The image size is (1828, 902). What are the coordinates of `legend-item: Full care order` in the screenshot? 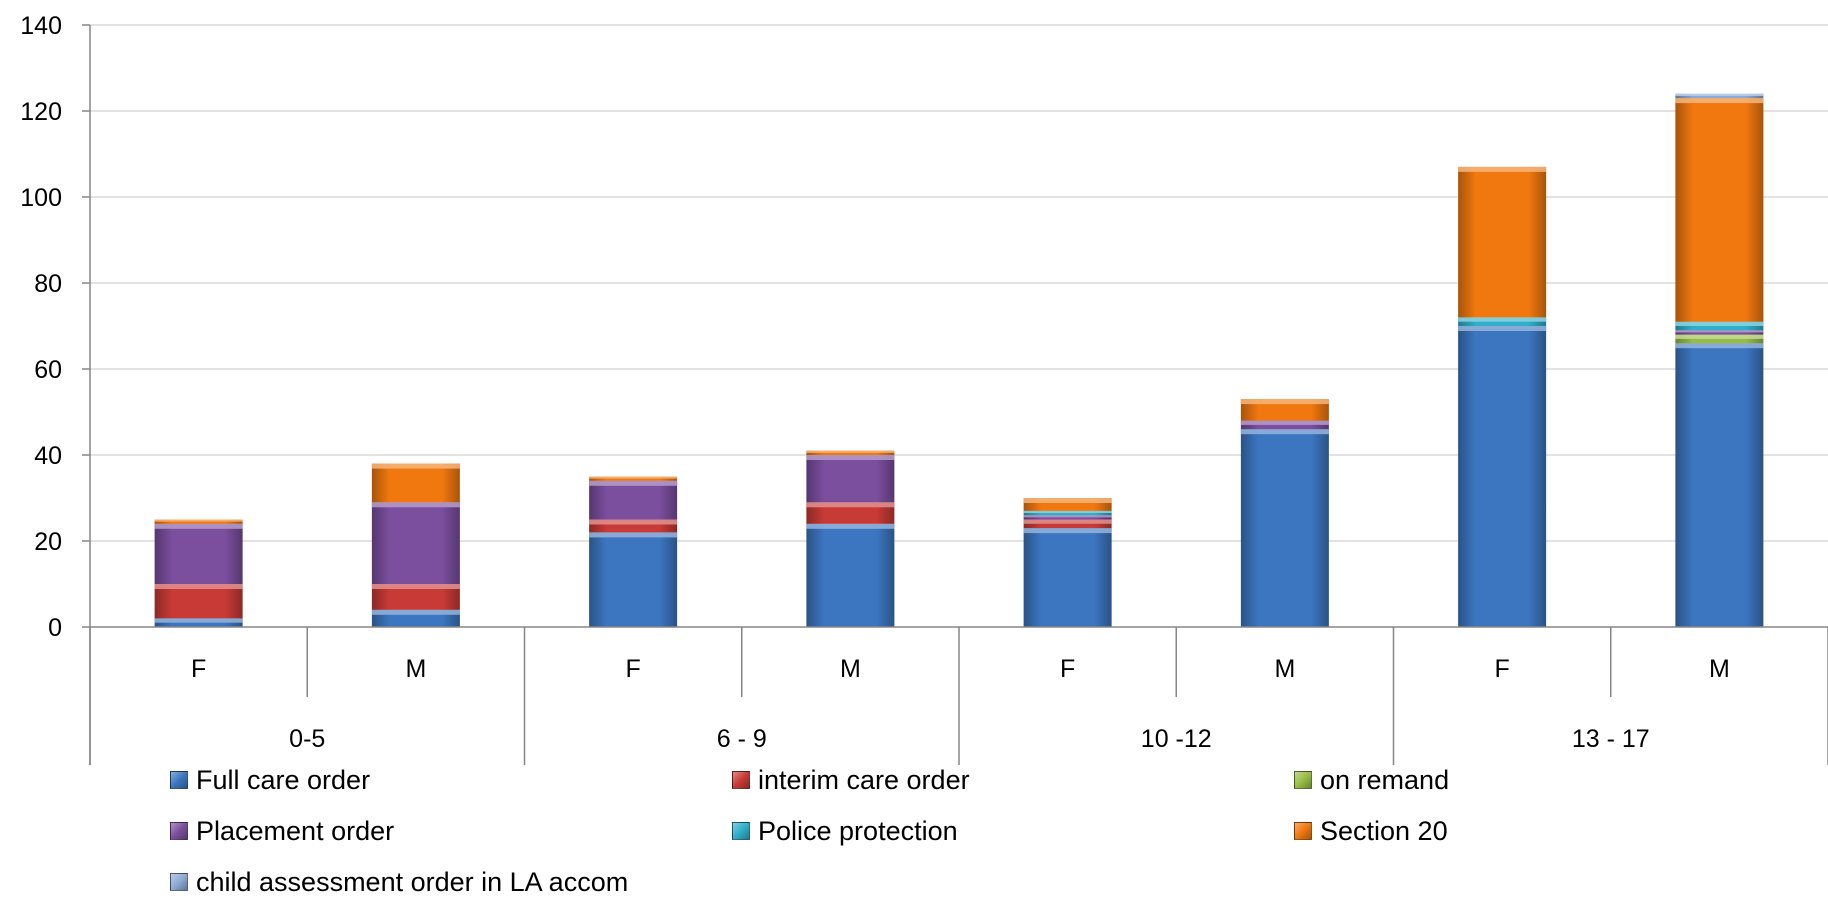 It's located at (270, 780).